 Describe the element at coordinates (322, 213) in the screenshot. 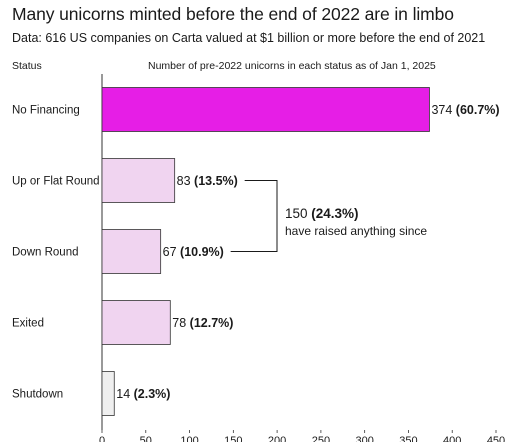

I see `annotation-value: 150 (24.3%)` at that location.